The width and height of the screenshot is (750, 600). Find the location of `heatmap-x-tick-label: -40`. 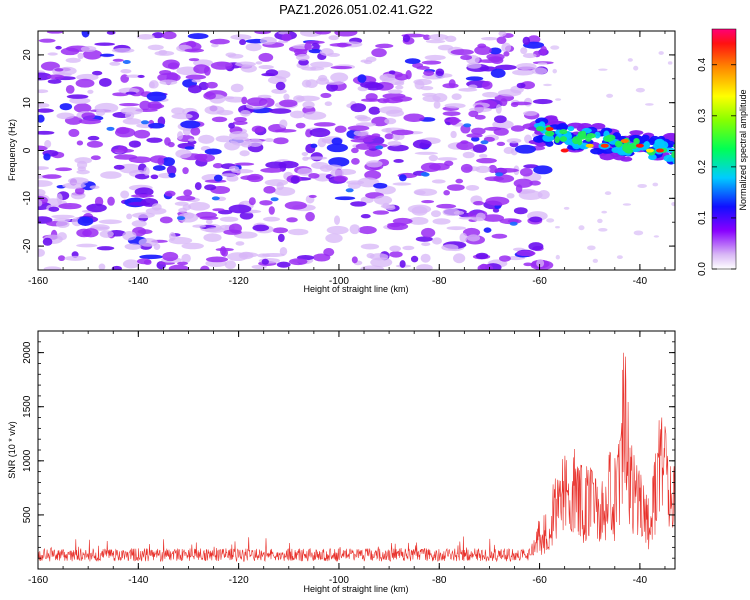

heatmap-x-tick-label: -40 is located at coordinates (640, 281).